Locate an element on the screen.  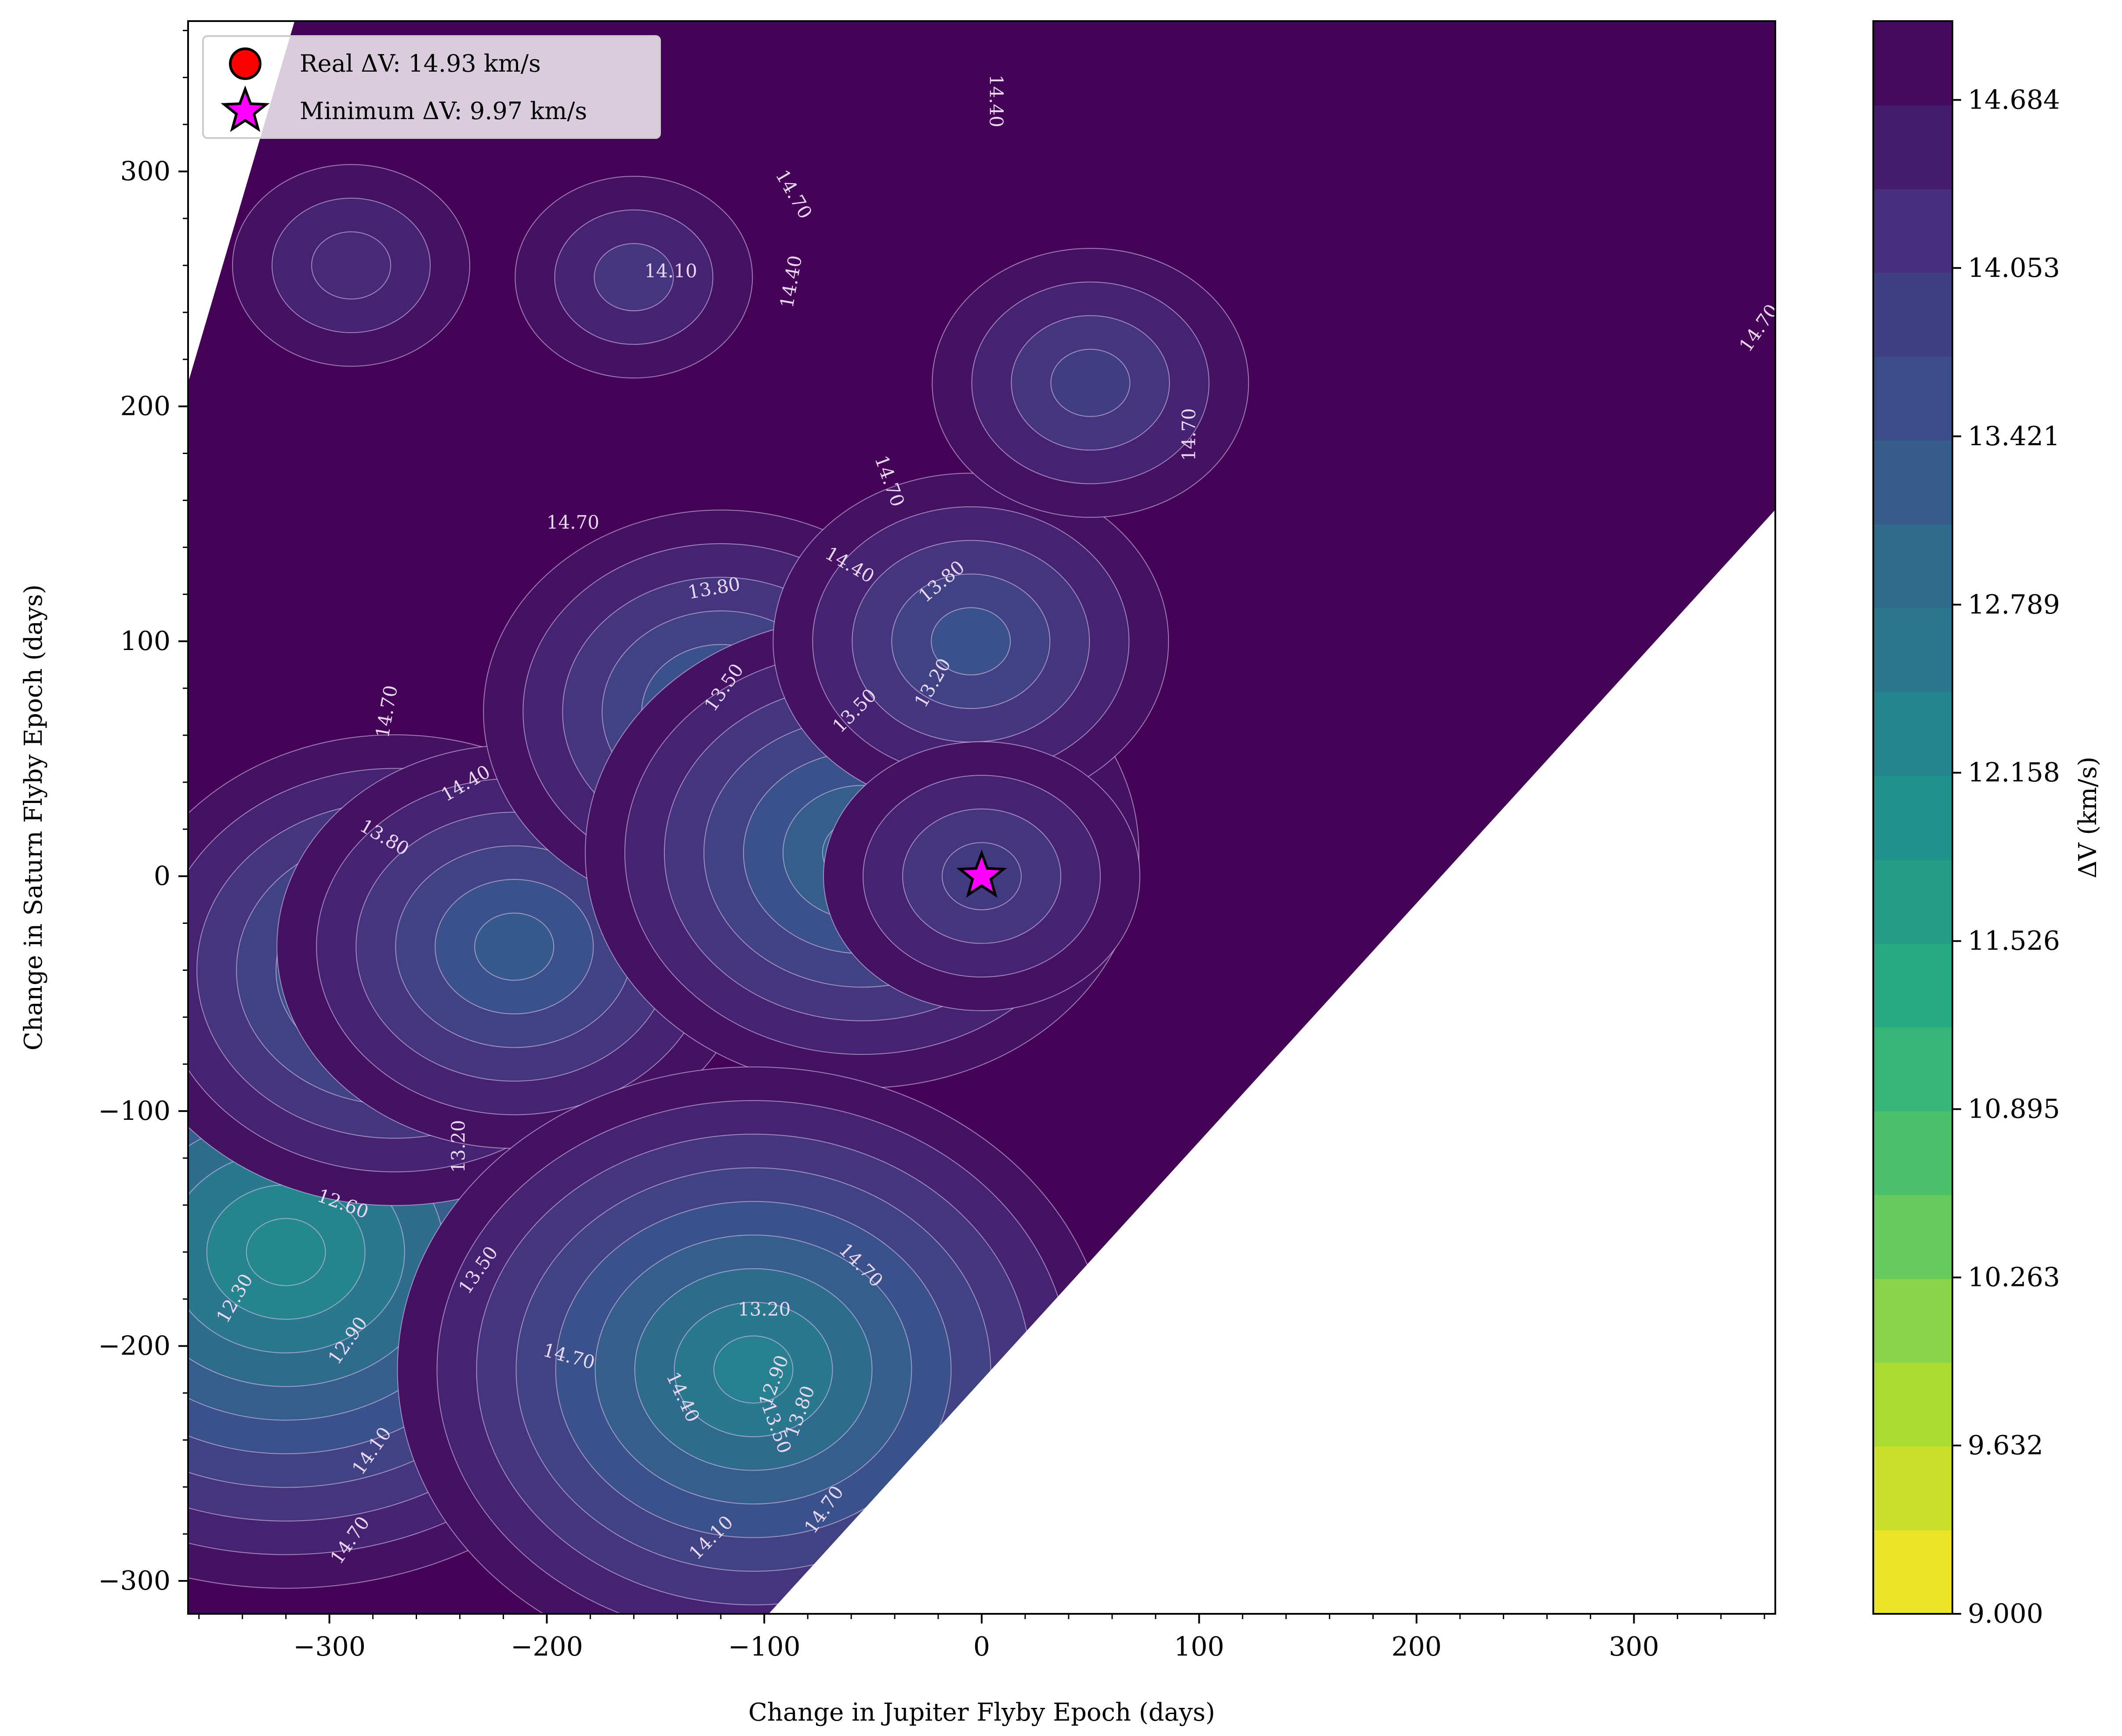
y-tick-label: 200 is located at coordinates (145, 407).